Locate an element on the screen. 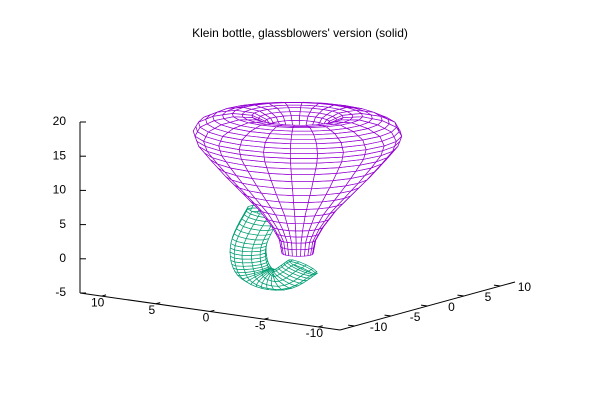 This screenshot has height=400, width=600. x-tick-label: 5 is located at coordinates (151, 310).